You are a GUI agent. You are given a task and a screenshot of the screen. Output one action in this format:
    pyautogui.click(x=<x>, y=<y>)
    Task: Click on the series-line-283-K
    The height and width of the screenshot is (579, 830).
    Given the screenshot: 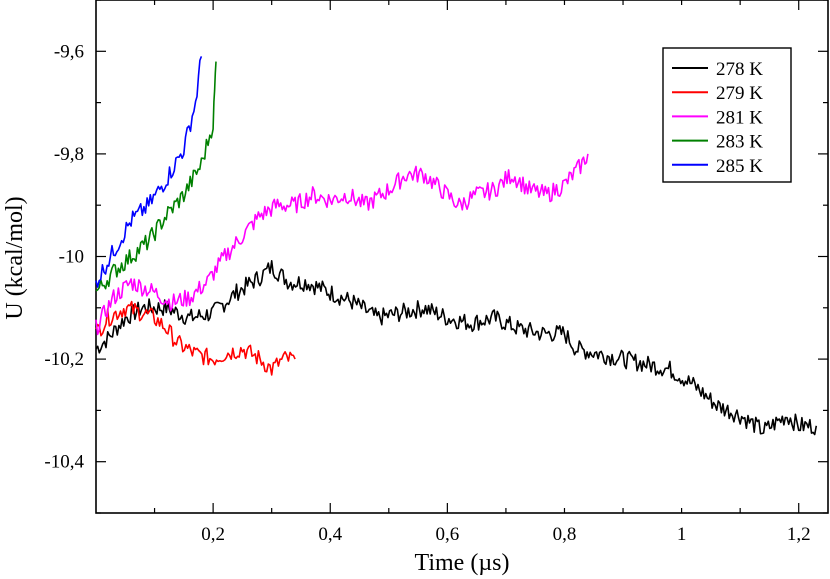 What is the action you would take?
    pyautogui.click(x=156, y=176)
    